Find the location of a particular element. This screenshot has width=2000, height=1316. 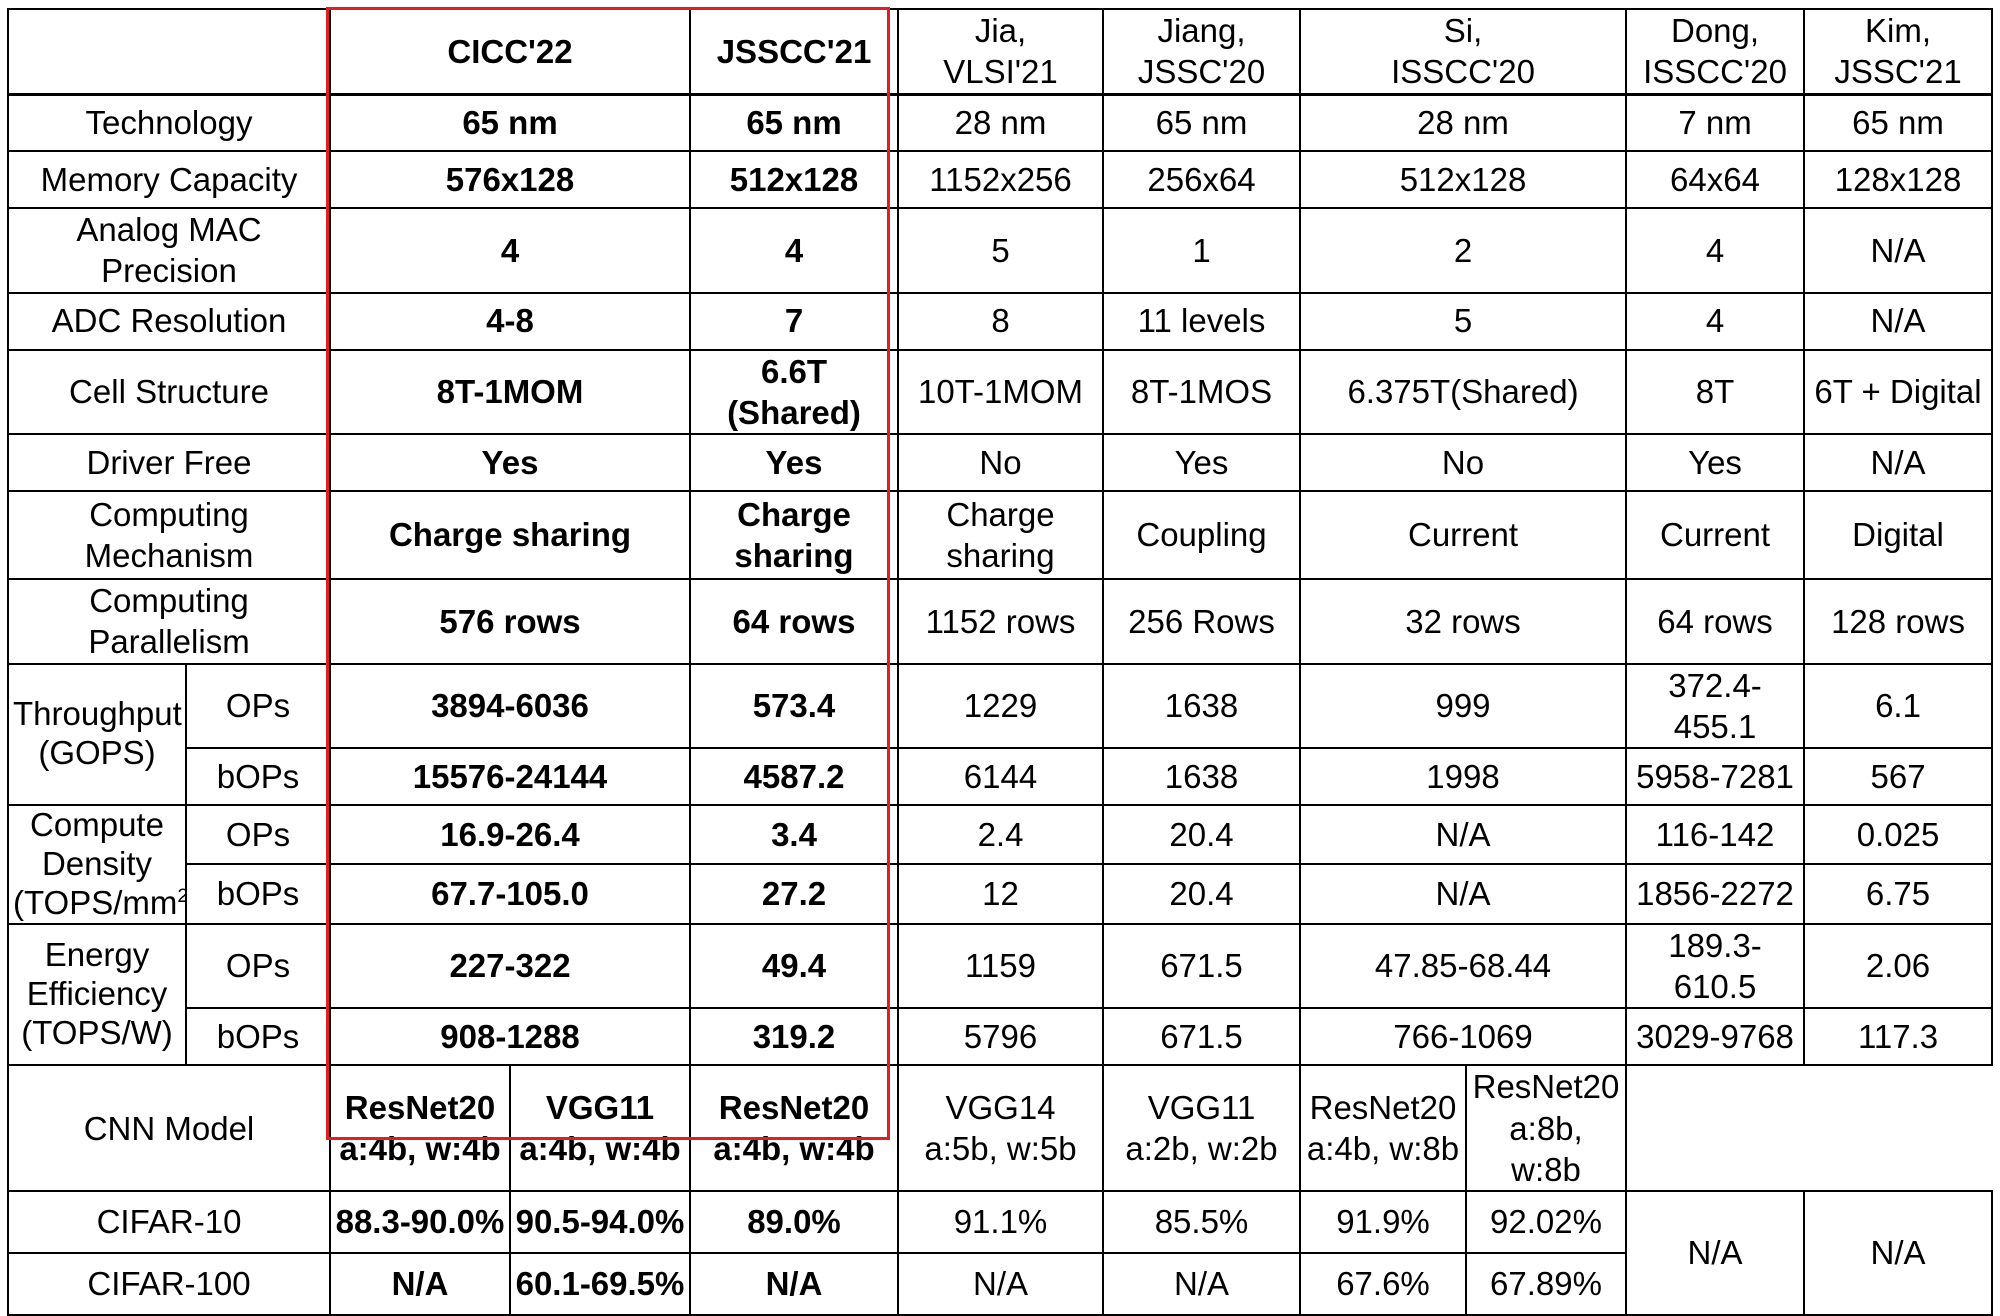

row-label: CIFAR-100 is located at coordinates (169, 1284).